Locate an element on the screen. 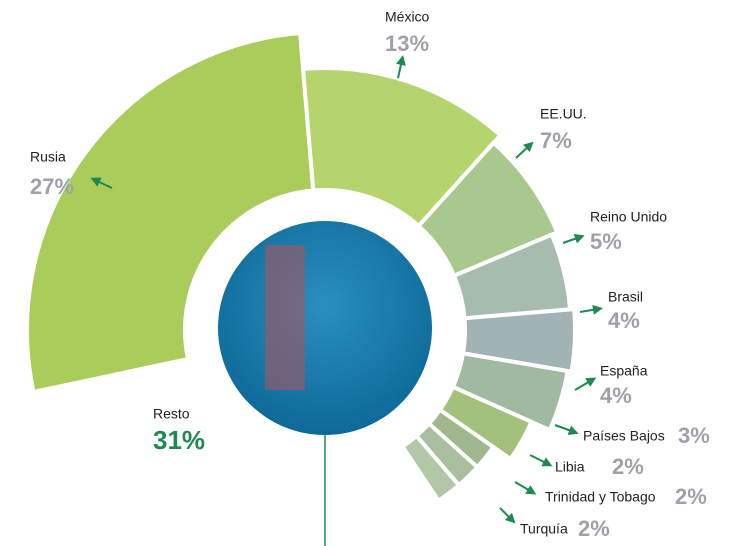  category-label: Trinidad y Tobago is located at coordinates (600, 497).